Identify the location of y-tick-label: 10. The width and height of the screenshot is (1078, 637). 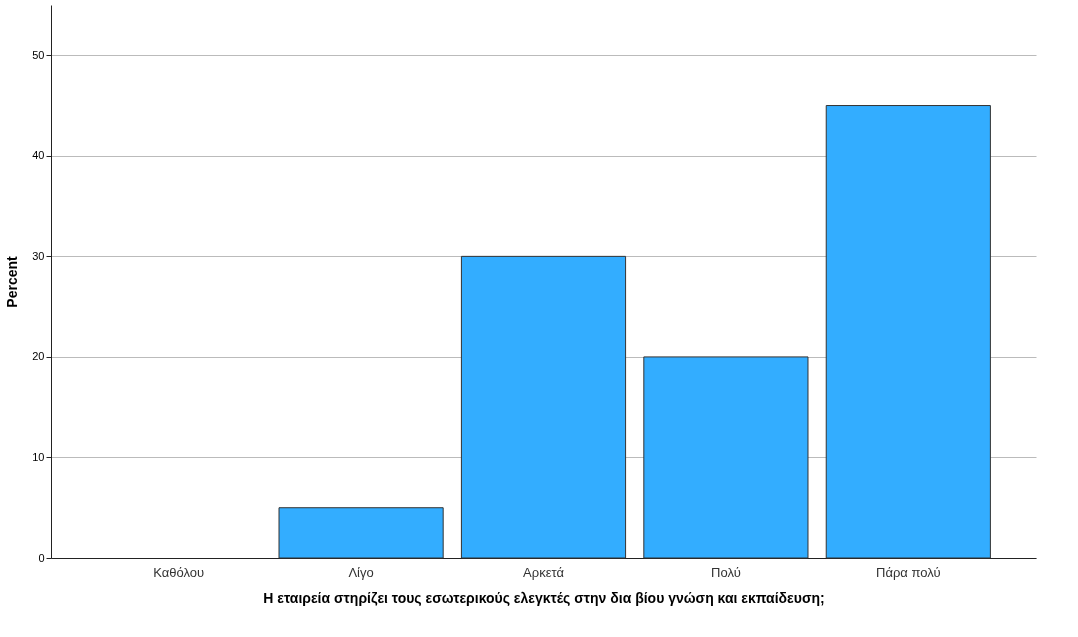
(38, 456).